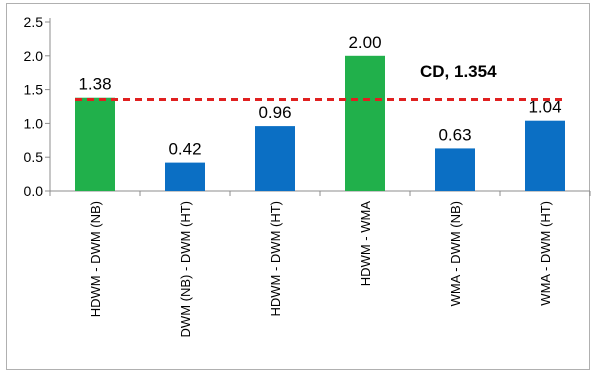 This screenshot has height=373, width=593. Describe the element at coordinates (545, 253) in the screenshot. I see `category-label: WMA - DWM (HT)` at that location.